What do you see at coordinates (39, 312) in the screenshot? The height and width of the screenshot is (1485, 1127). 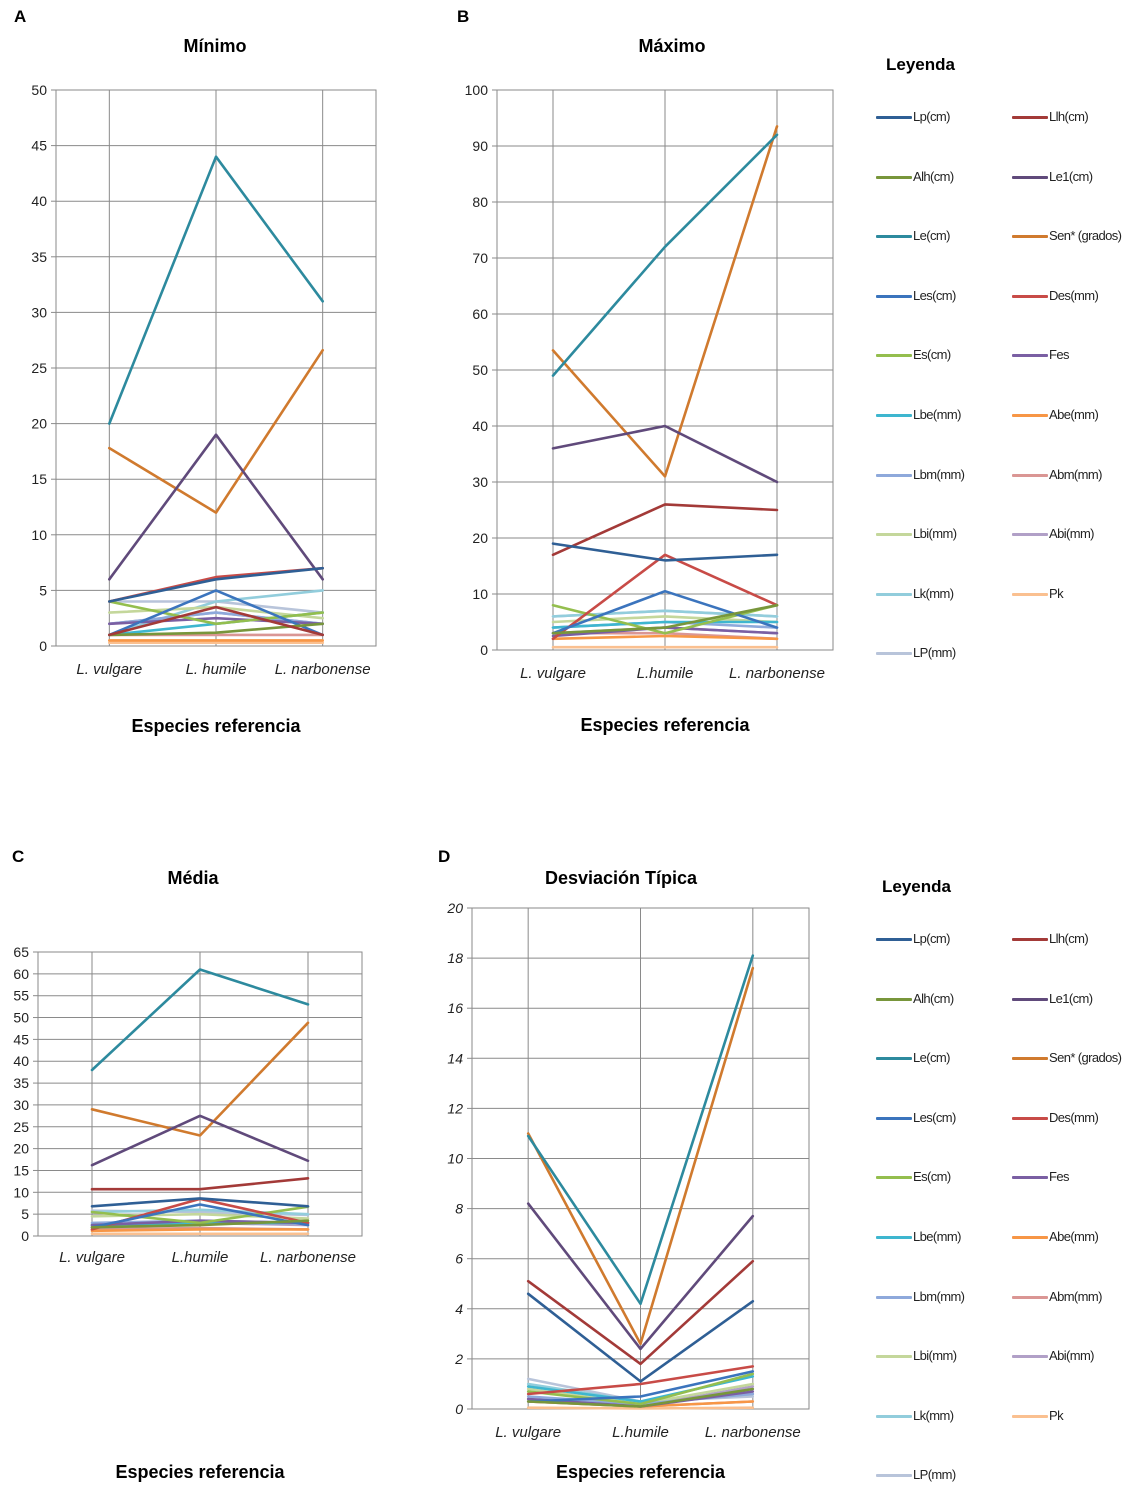 I see `y-tick-label: 30` at bounding box center [39, 312].